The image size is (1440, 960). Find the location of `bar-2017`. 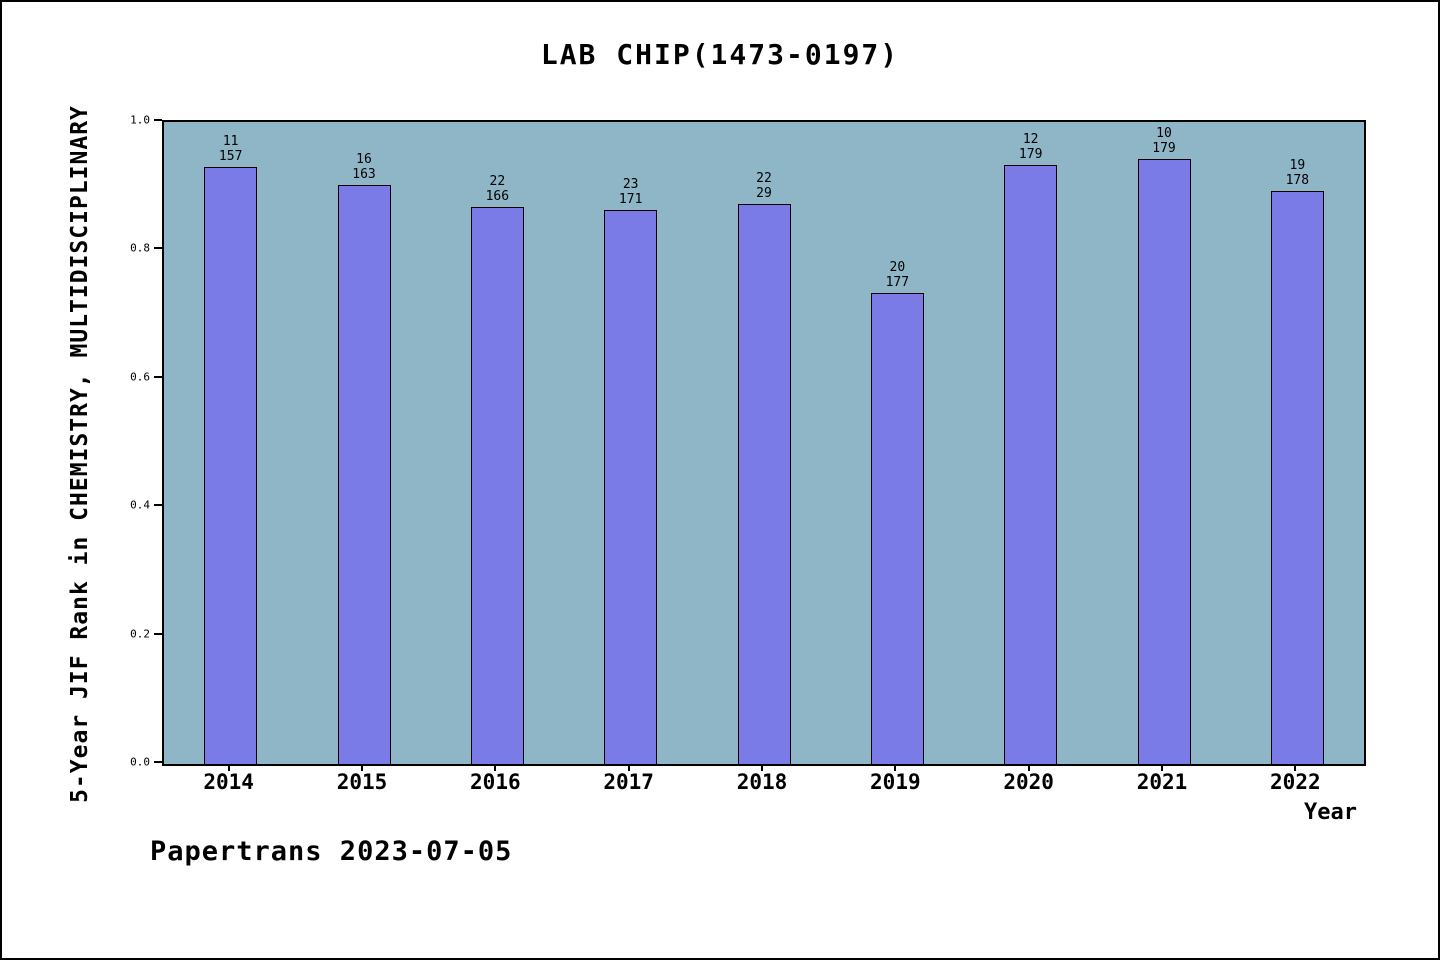

bar-2017 is located at coordinates (631, 487).